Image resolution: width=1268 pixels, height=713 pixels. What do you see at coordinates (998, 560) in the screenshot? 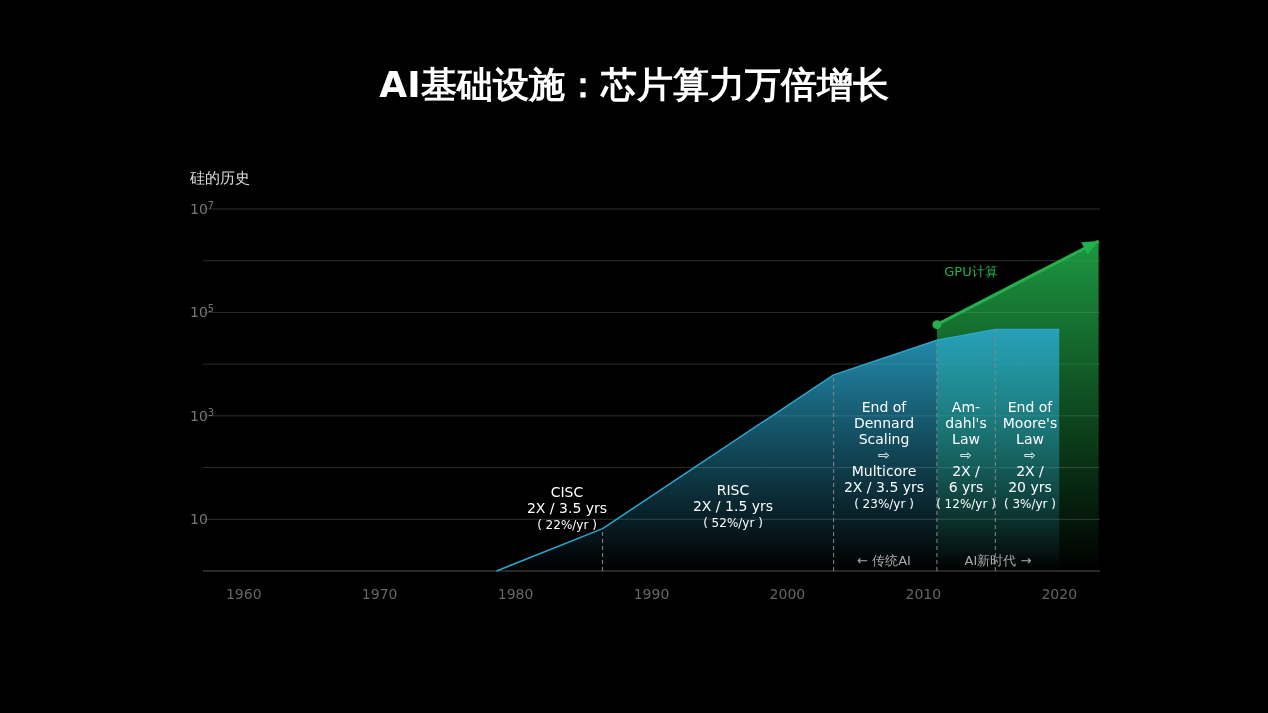
I see `annotation: AI新时代 →` at bounding box center [998, 560].